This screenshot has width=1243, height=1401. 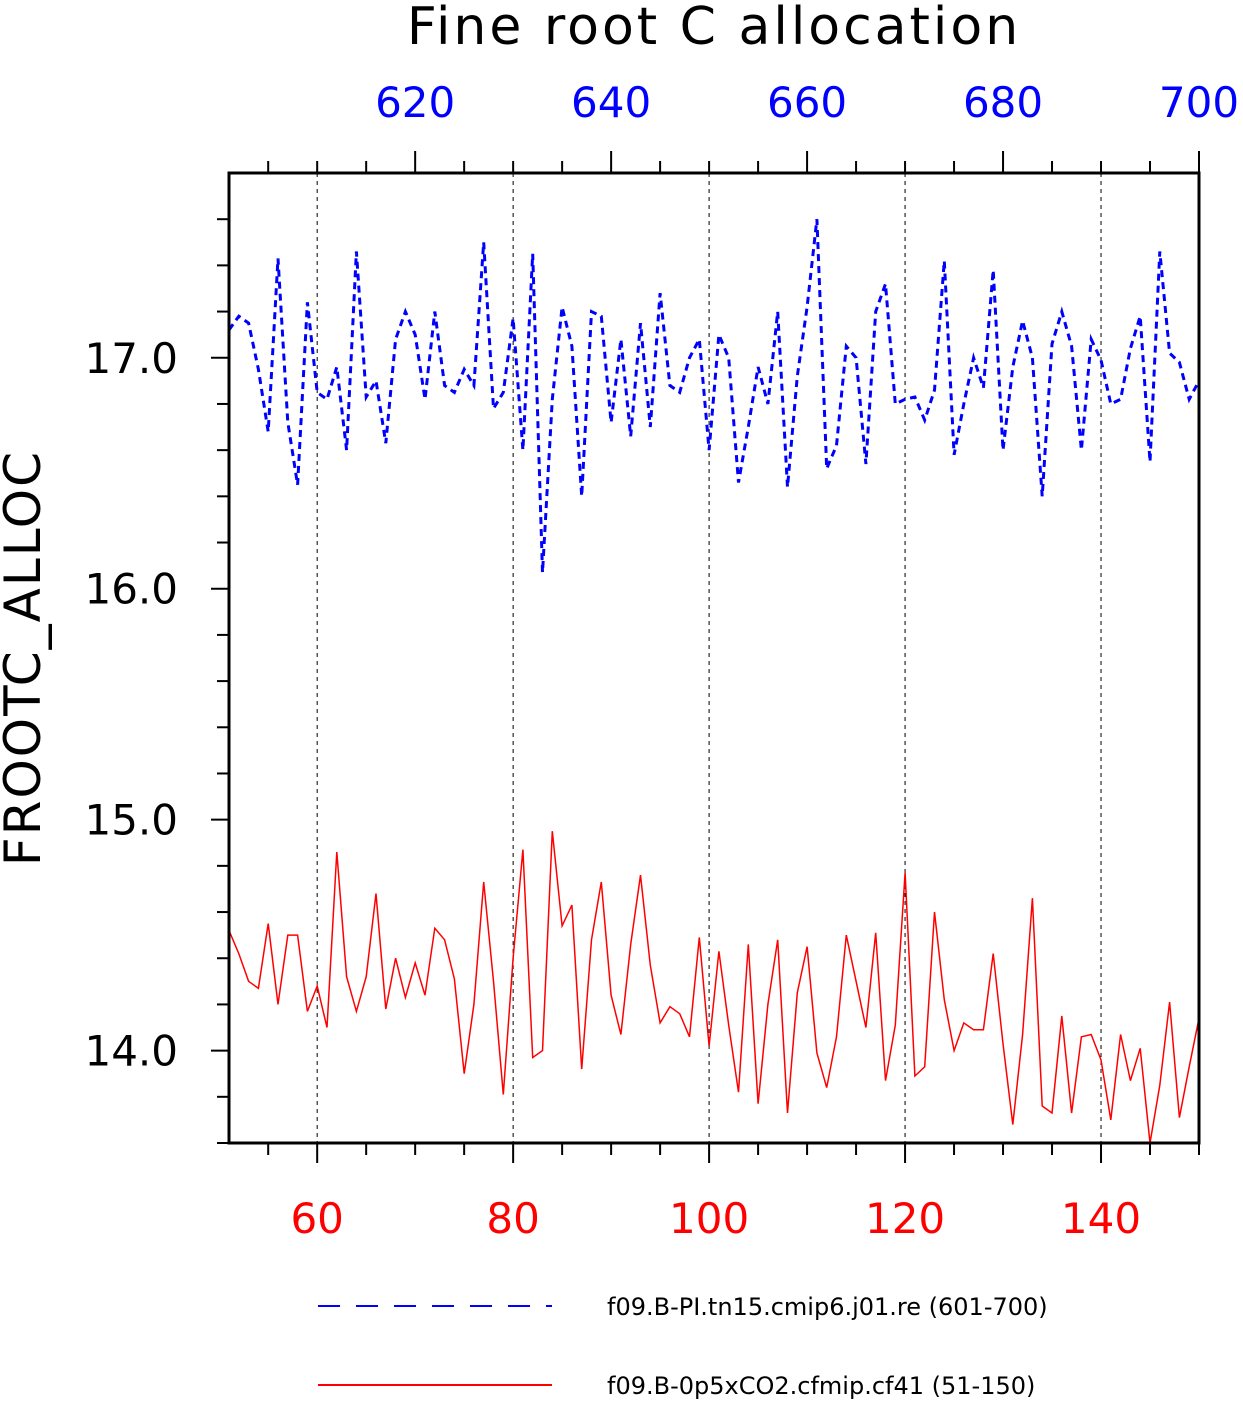 What do you see at coordinates (131, 820) in the screenshot?
I see `y-tick-label-15.0: 15.0` at bounding box center [131, 820].